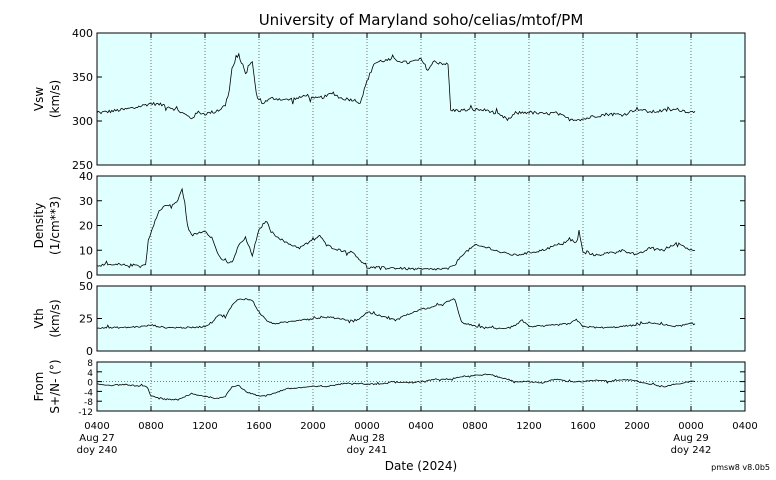  I want to click on series-line-density, so click(396, 229).